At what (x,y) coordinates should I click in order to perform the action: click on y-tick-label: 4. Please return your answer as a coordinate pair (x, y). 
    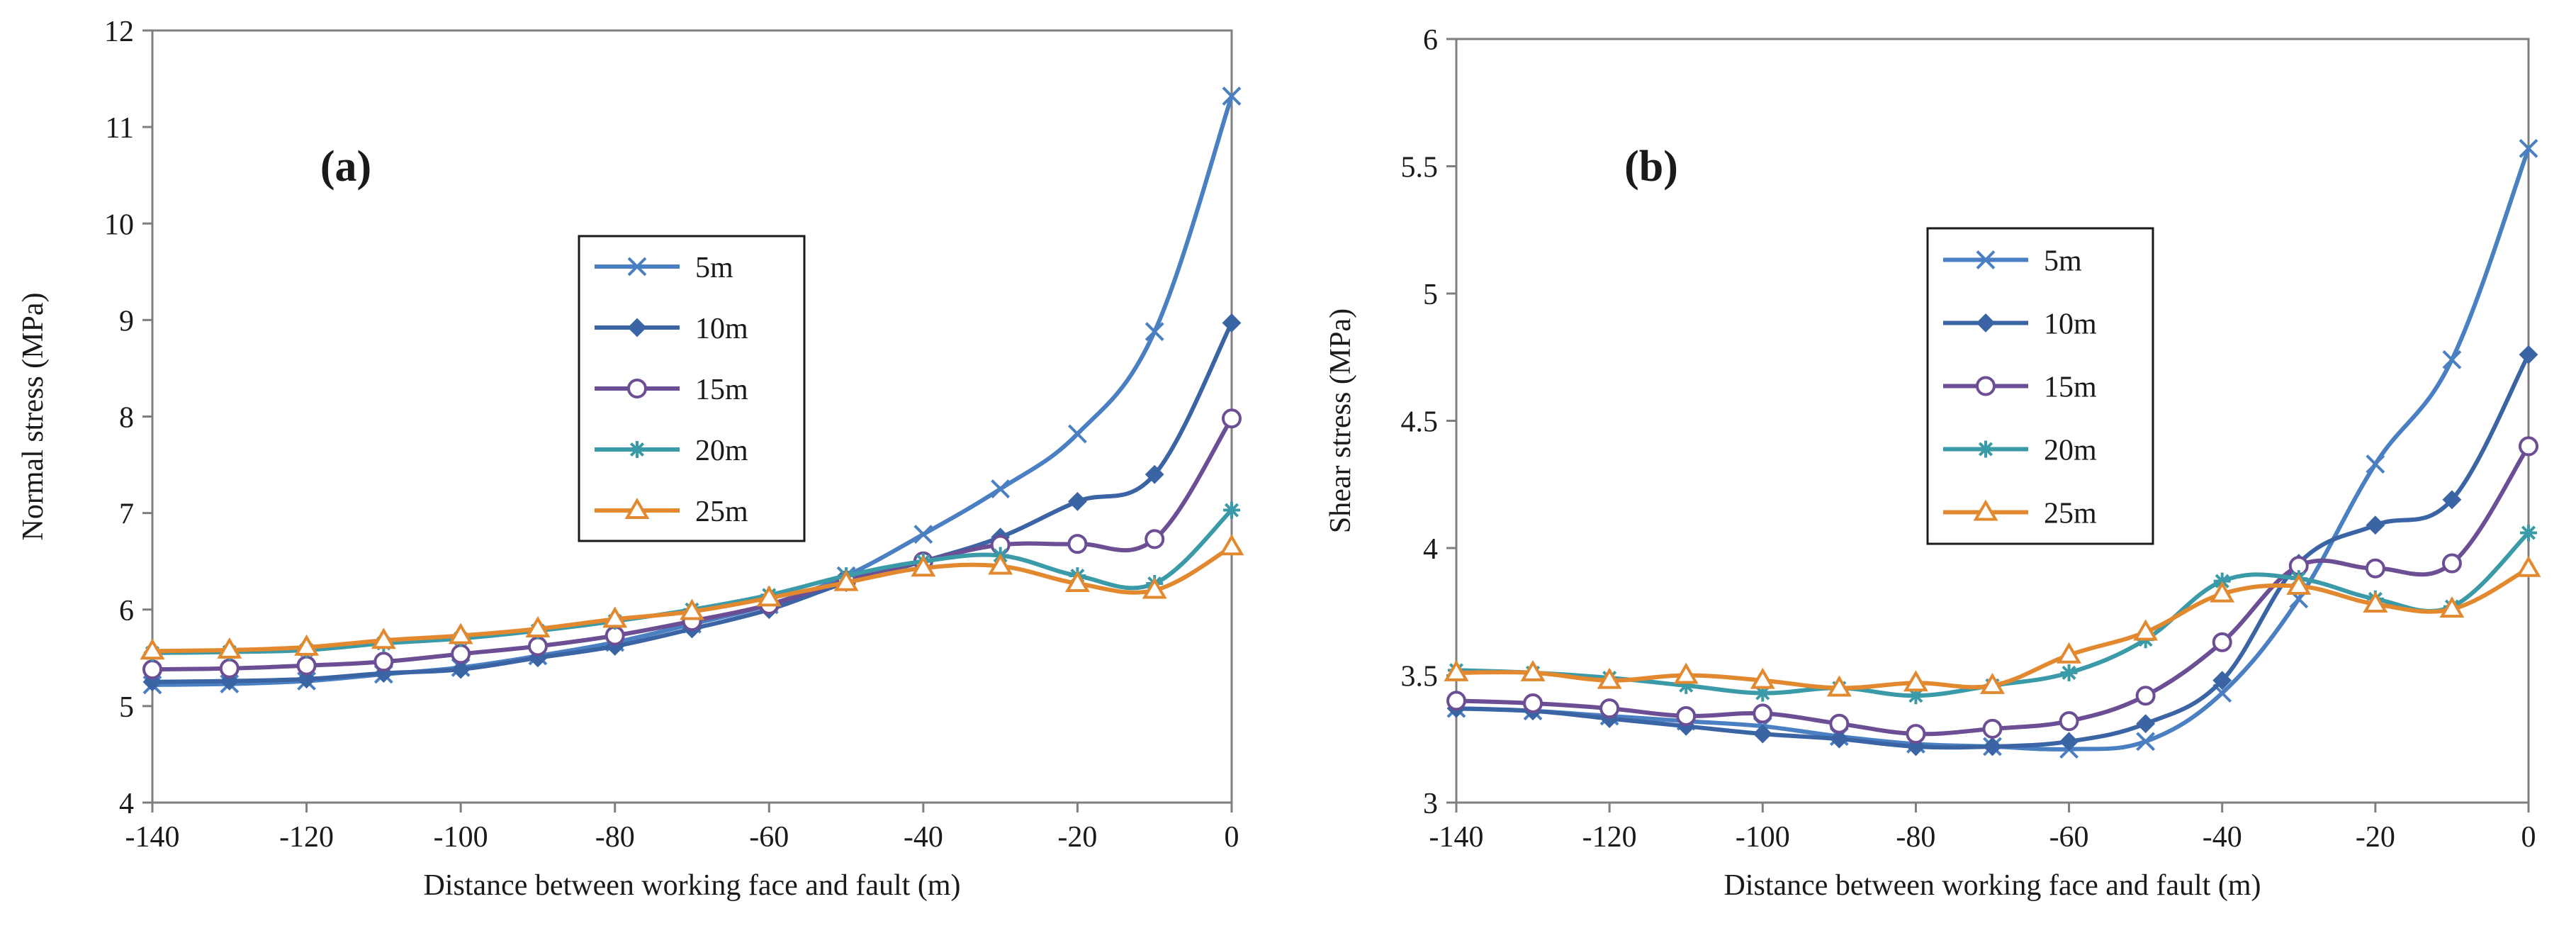
    Looking at the image, I should click on (1430, 549).